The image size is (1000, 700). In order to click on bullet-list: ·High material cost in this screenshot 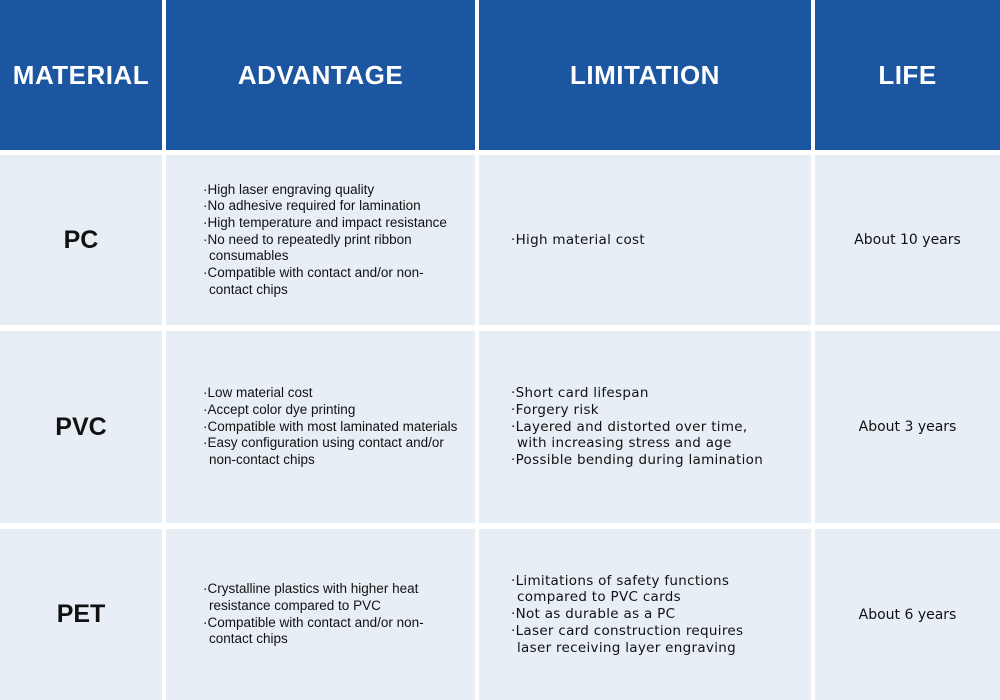, I will do `click(638, 240)`.